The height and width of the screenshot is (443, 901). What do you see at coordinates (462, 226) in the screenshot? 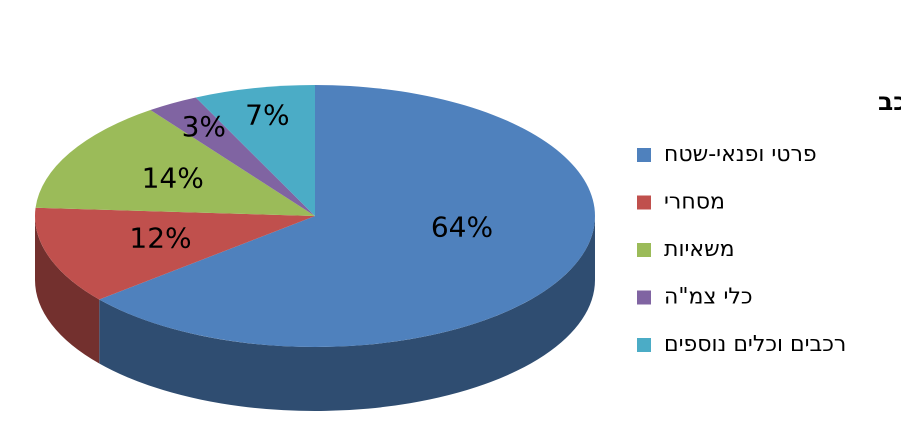
I see `data-label: 64%` at bounding box center [462, 226].